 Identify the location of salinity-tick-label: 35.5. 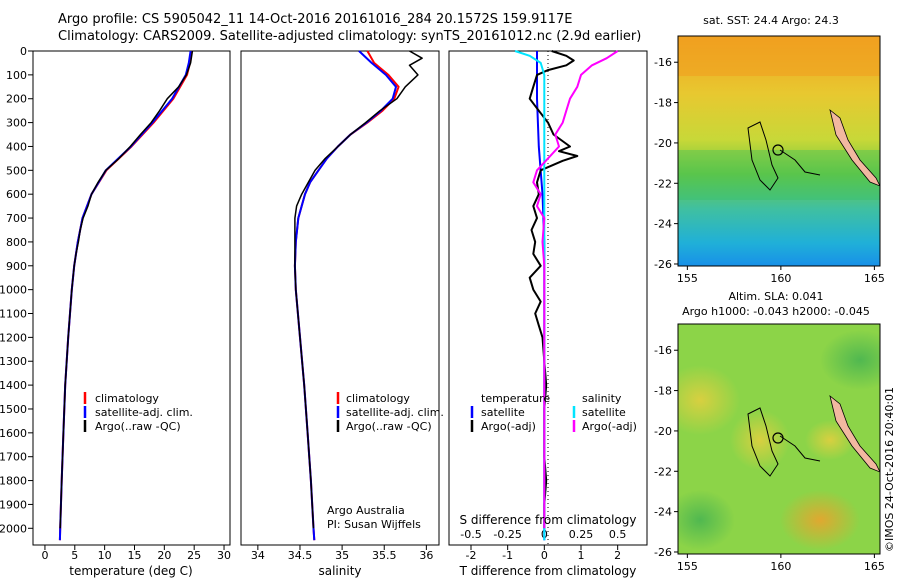
(384, 555).